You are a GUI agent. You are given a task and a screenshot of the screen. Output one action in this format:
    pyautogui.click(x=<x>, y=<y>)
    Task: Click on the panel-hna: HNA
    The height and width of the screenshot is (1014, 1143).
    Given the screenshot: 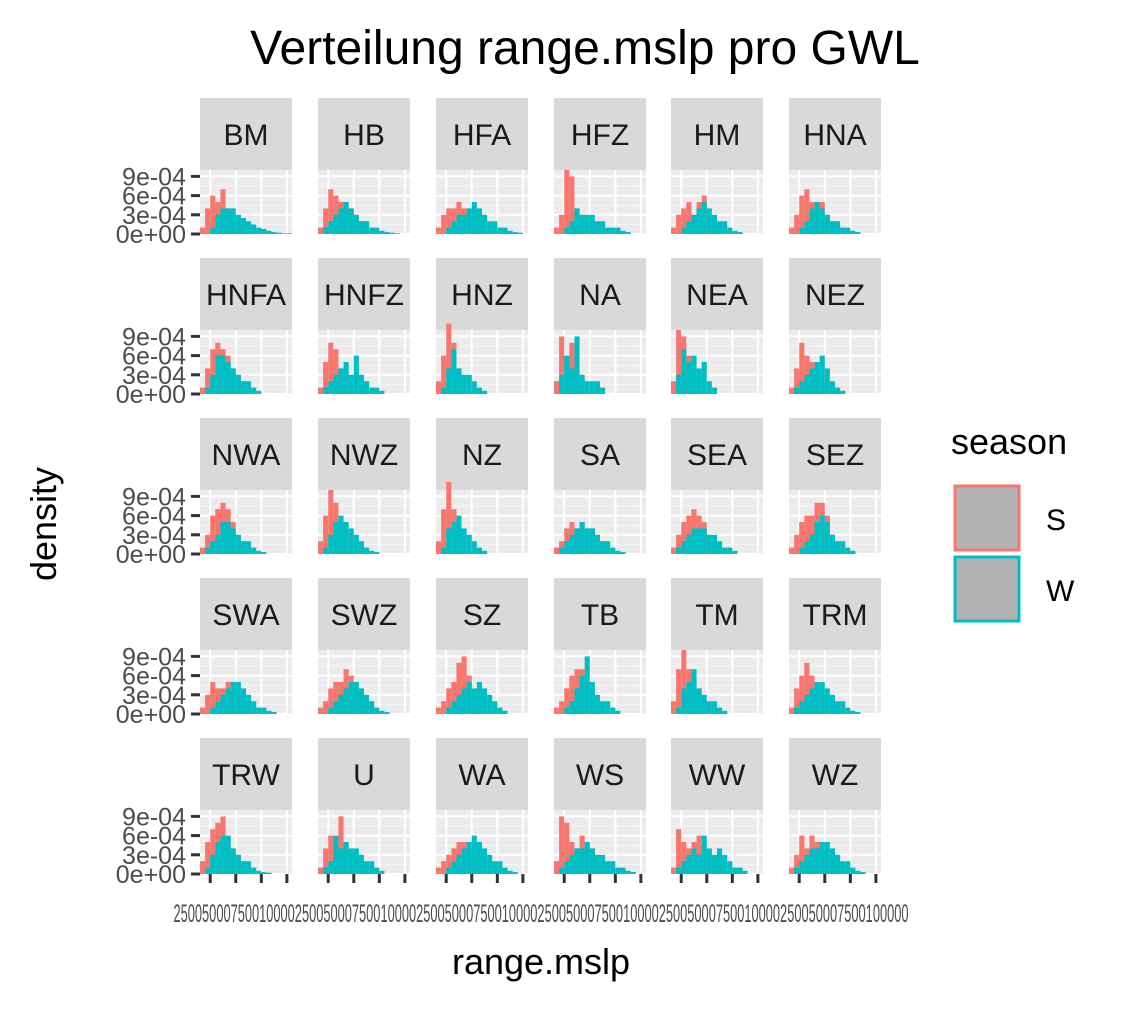 What is the action you would take?
    pyautogui.click(x=835, y=166)
    